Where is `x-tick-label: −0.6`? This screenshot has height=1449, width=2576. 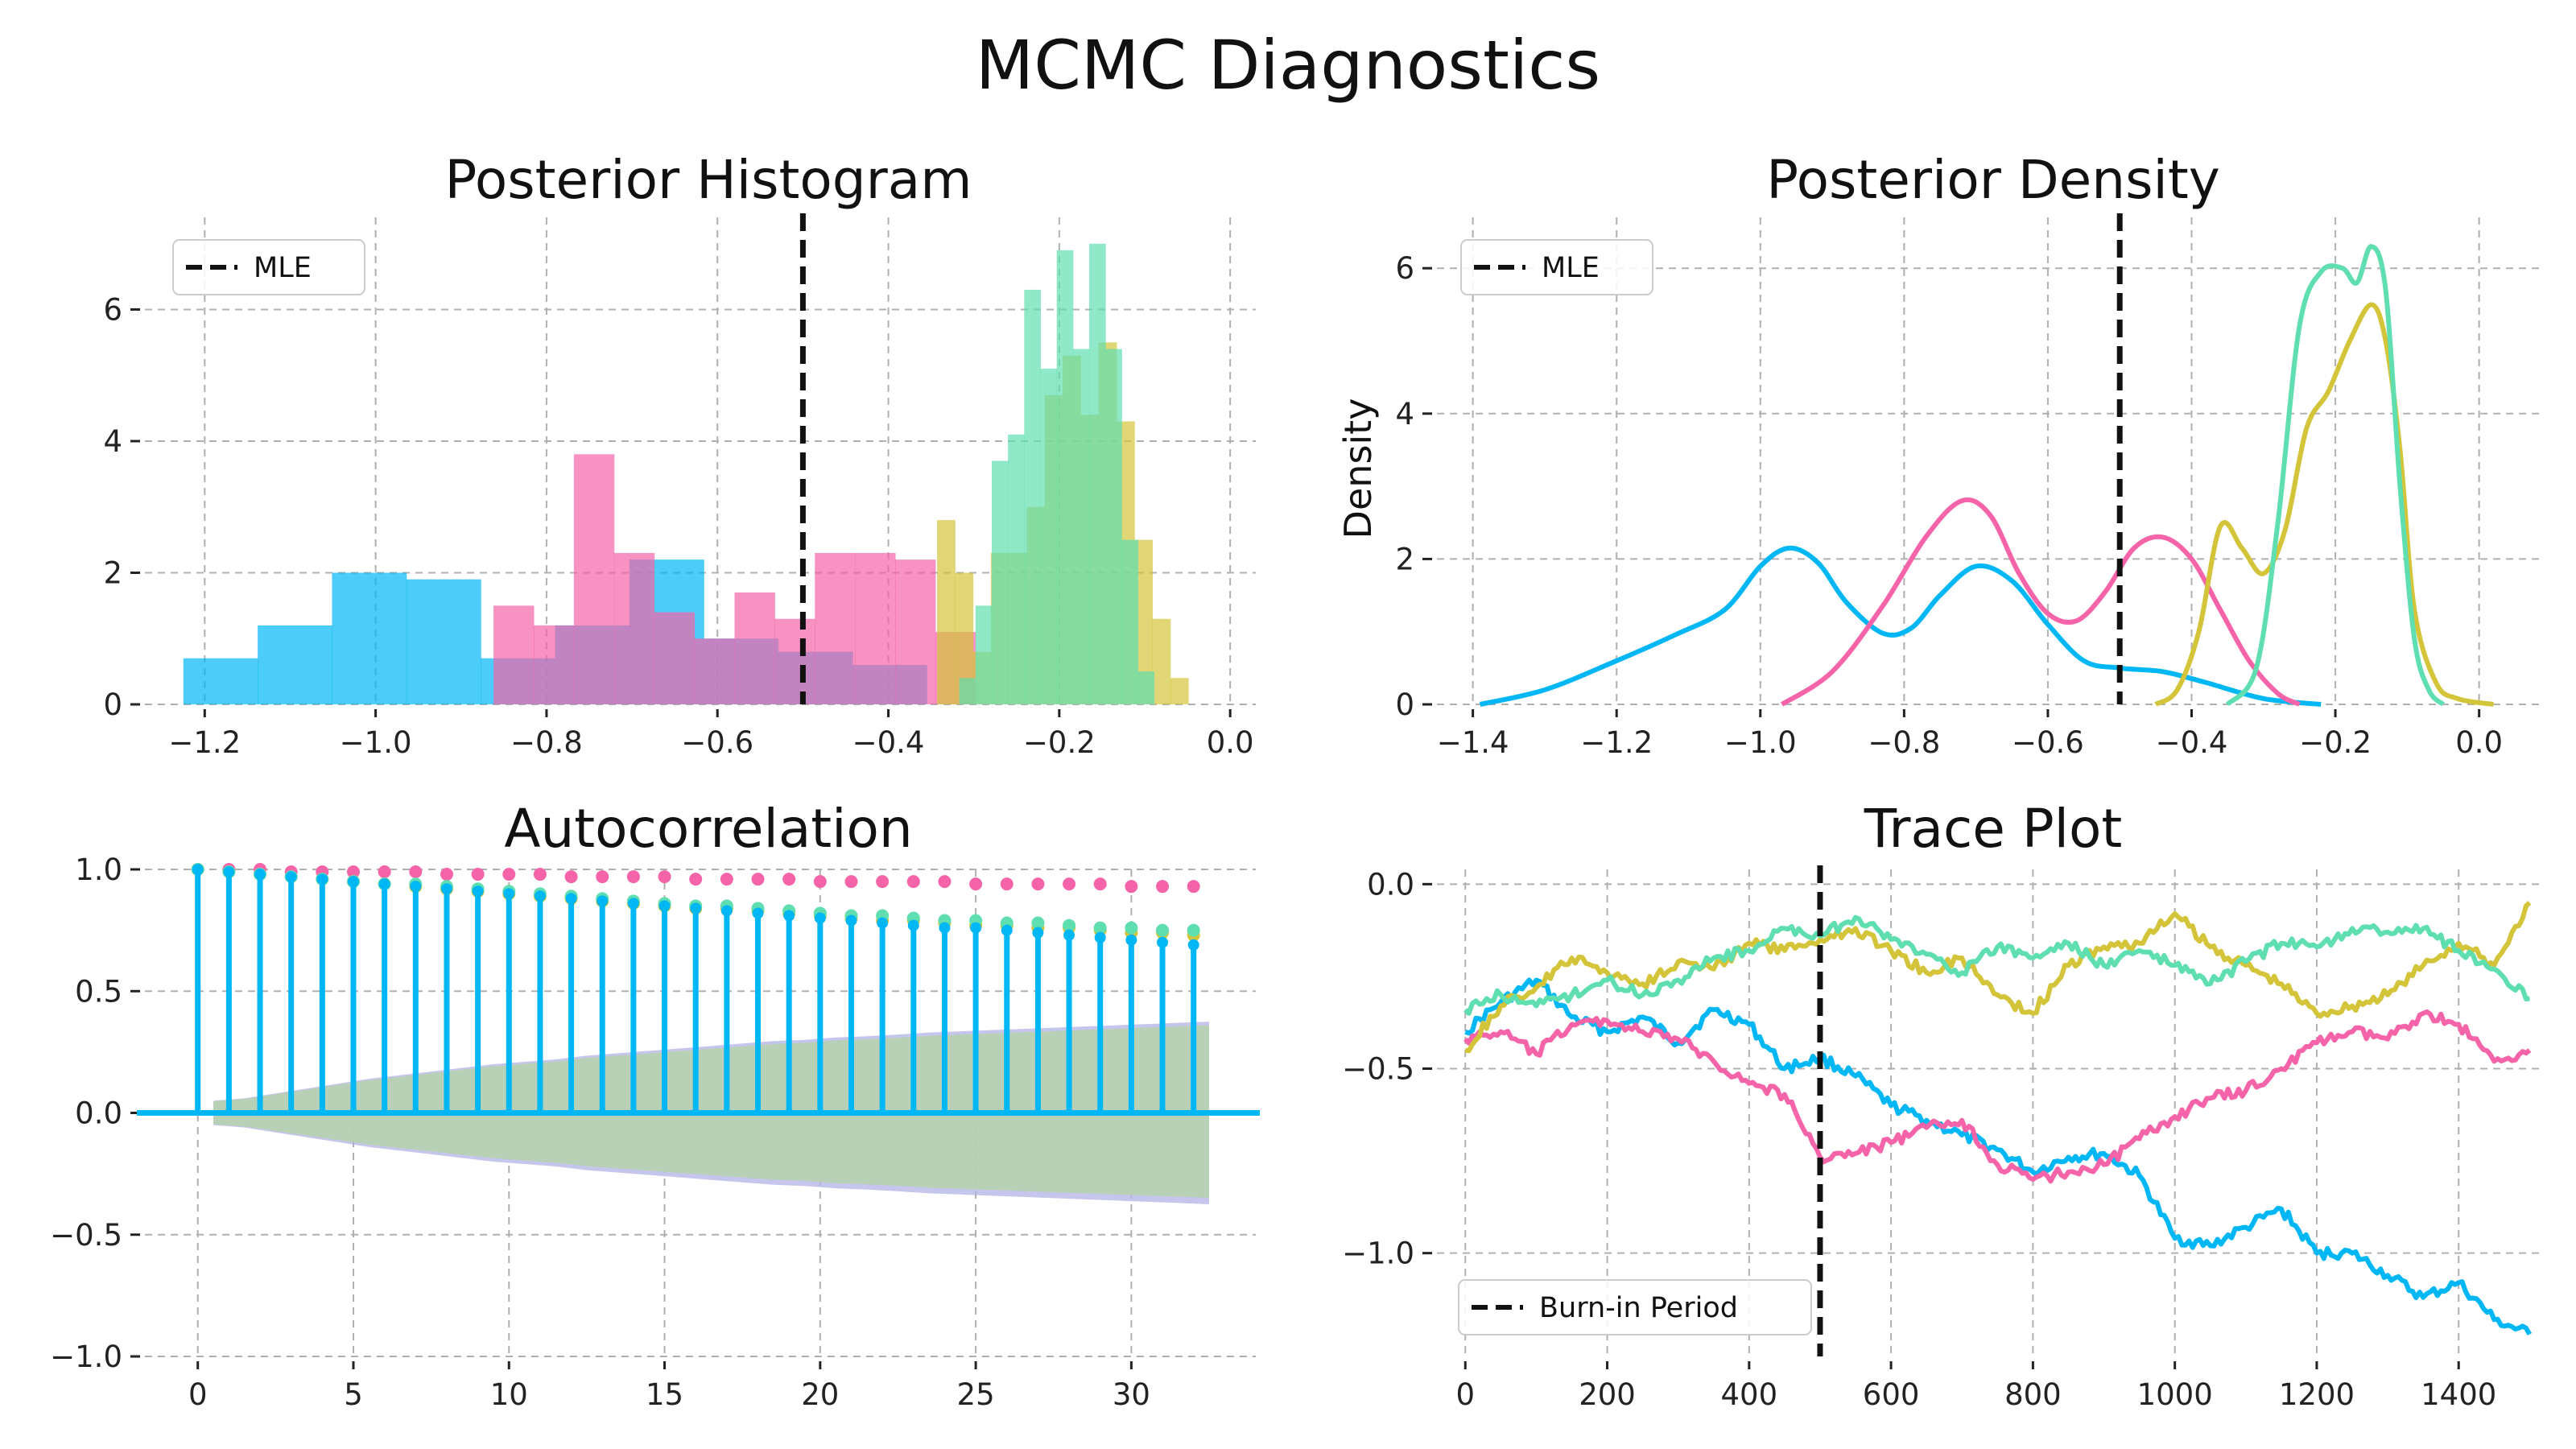 x-tick-label: −0.6 is located at coordinates (2048, 742).